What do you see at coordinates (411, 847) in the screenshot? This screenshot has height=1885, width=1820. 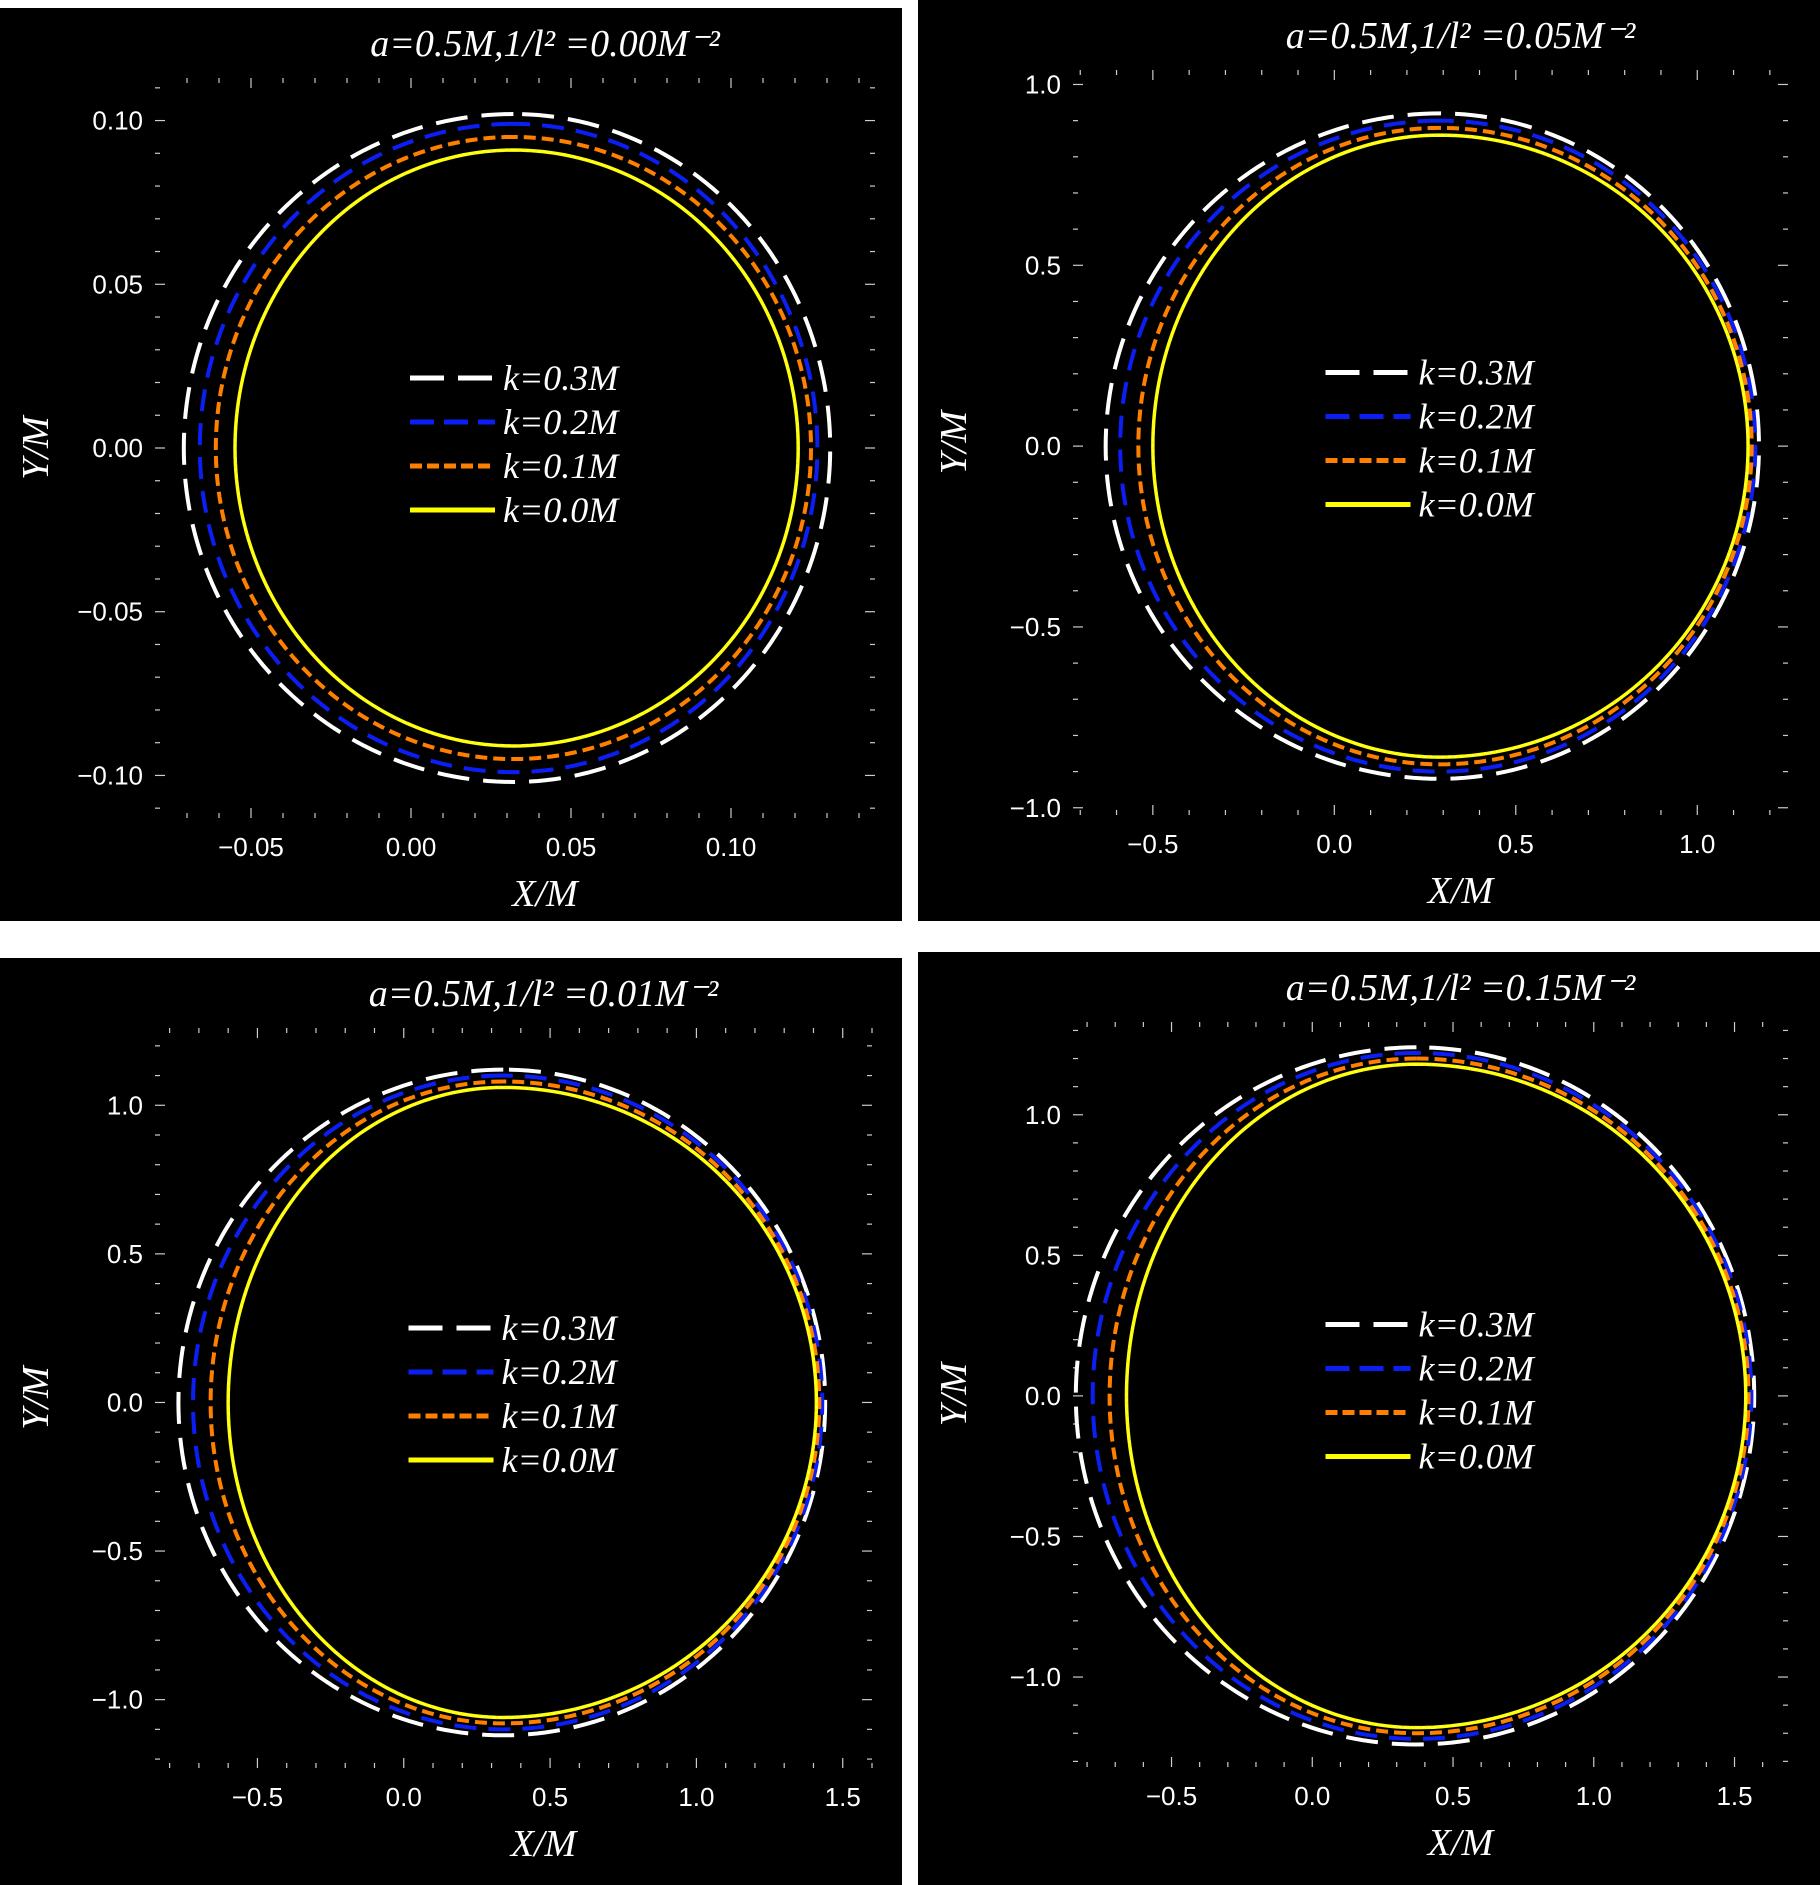 I see `x-tick-label: 0.00` at bounding box center [411, 847].